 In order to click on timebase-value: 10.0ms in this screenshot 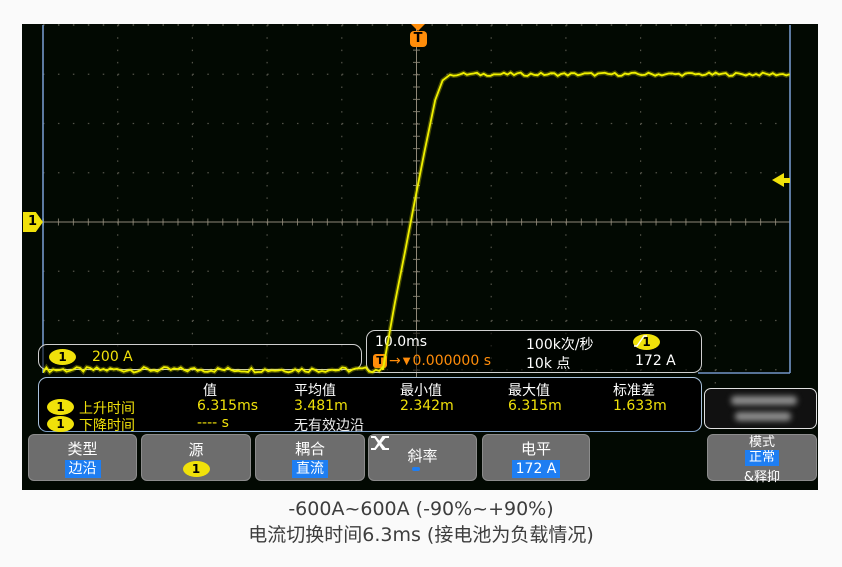, I will do `click(401, 342)`.